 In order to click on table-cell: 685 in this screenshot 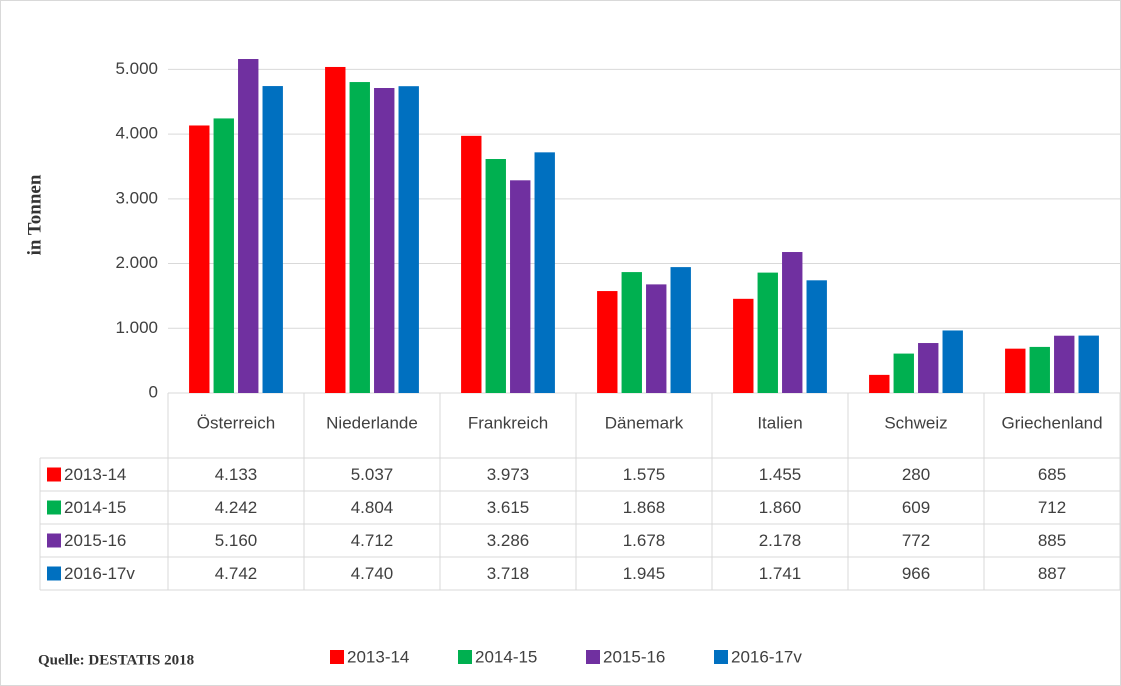, I will do `click(1052, 474)`.